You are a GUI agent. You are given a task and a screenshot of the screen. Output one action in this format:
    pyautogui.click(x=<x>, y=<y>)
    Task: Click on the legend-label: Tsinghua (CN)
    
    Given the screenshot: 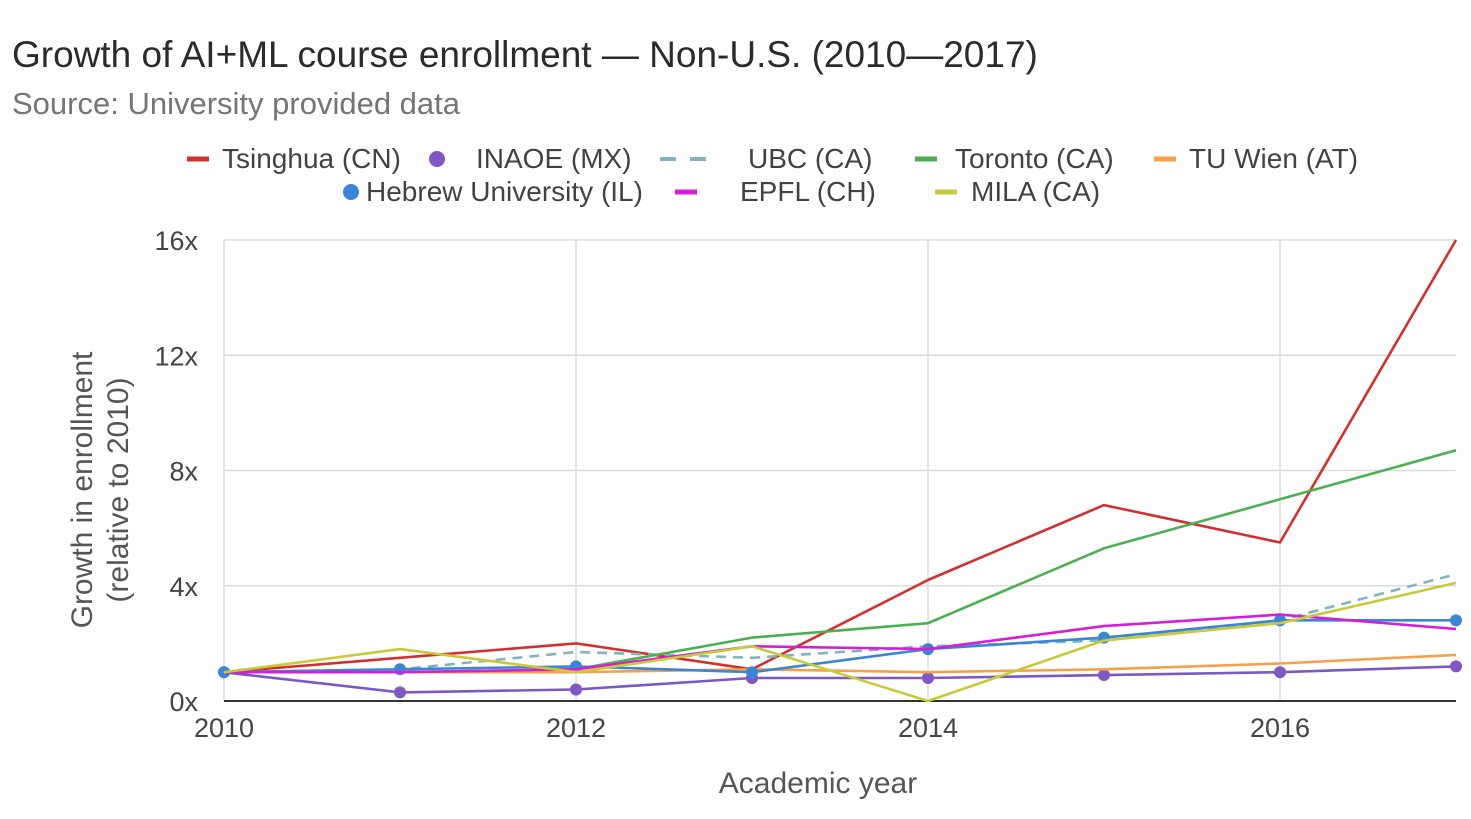 What is the action you would take?
    pyautogui.click(x=311, y=158)
    